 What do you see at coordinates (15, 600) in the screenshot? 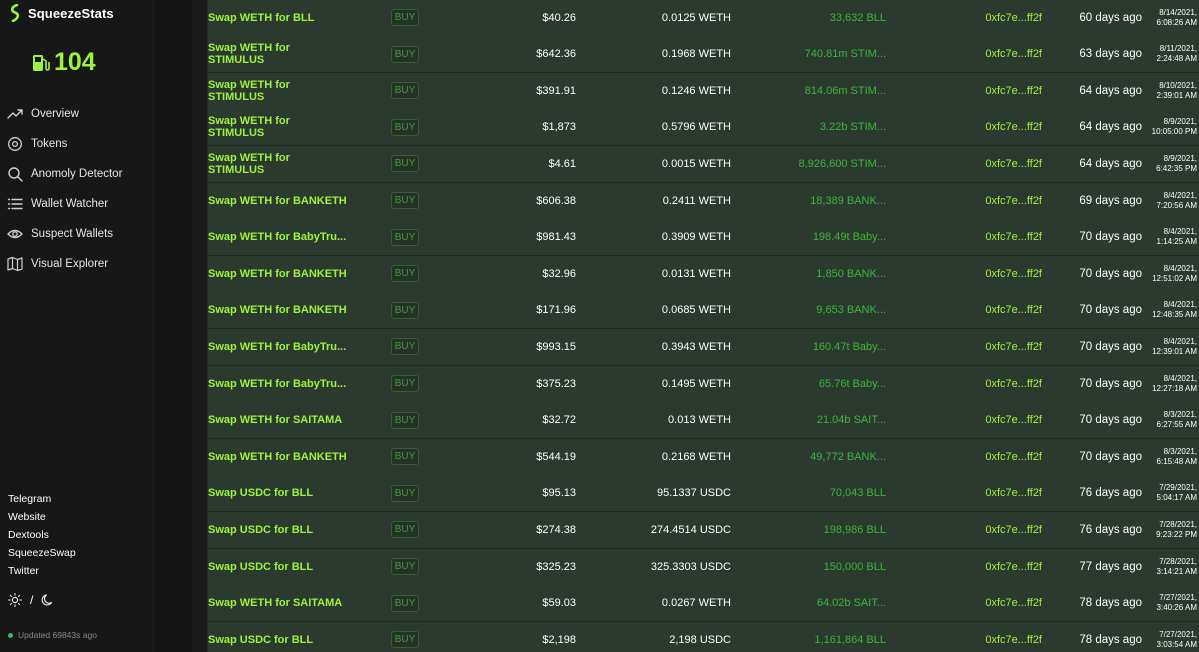
I see `sun-icon` at bounding box center [15, 600].